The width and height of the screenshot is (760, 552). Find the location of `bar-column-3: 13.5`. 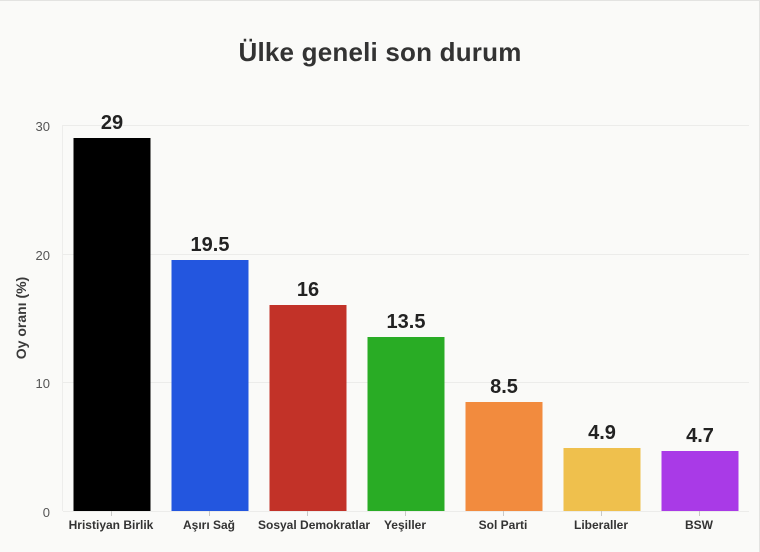

bar-column-3: 13.5 is located at coordinates (406, 318).